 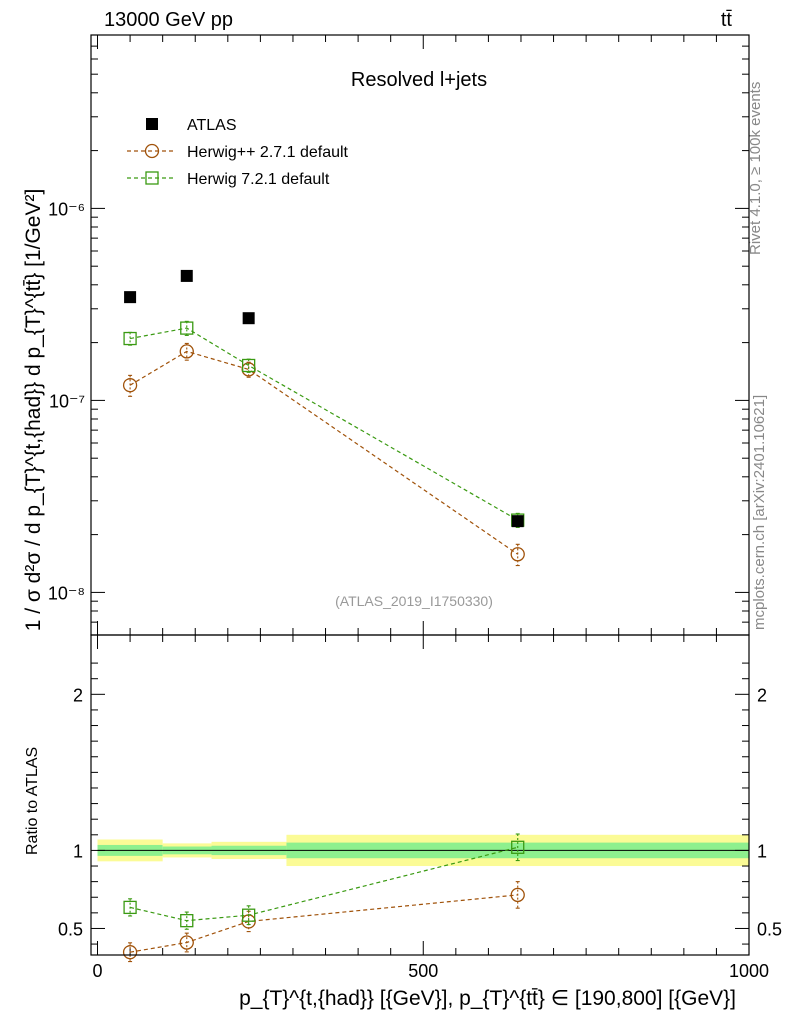 What do you see at coordinates (755, 168) in the screenshot?
I see `rivet-label: Rivet 4.1.0, ≥ 100k events` at bounding box center [755, 168].